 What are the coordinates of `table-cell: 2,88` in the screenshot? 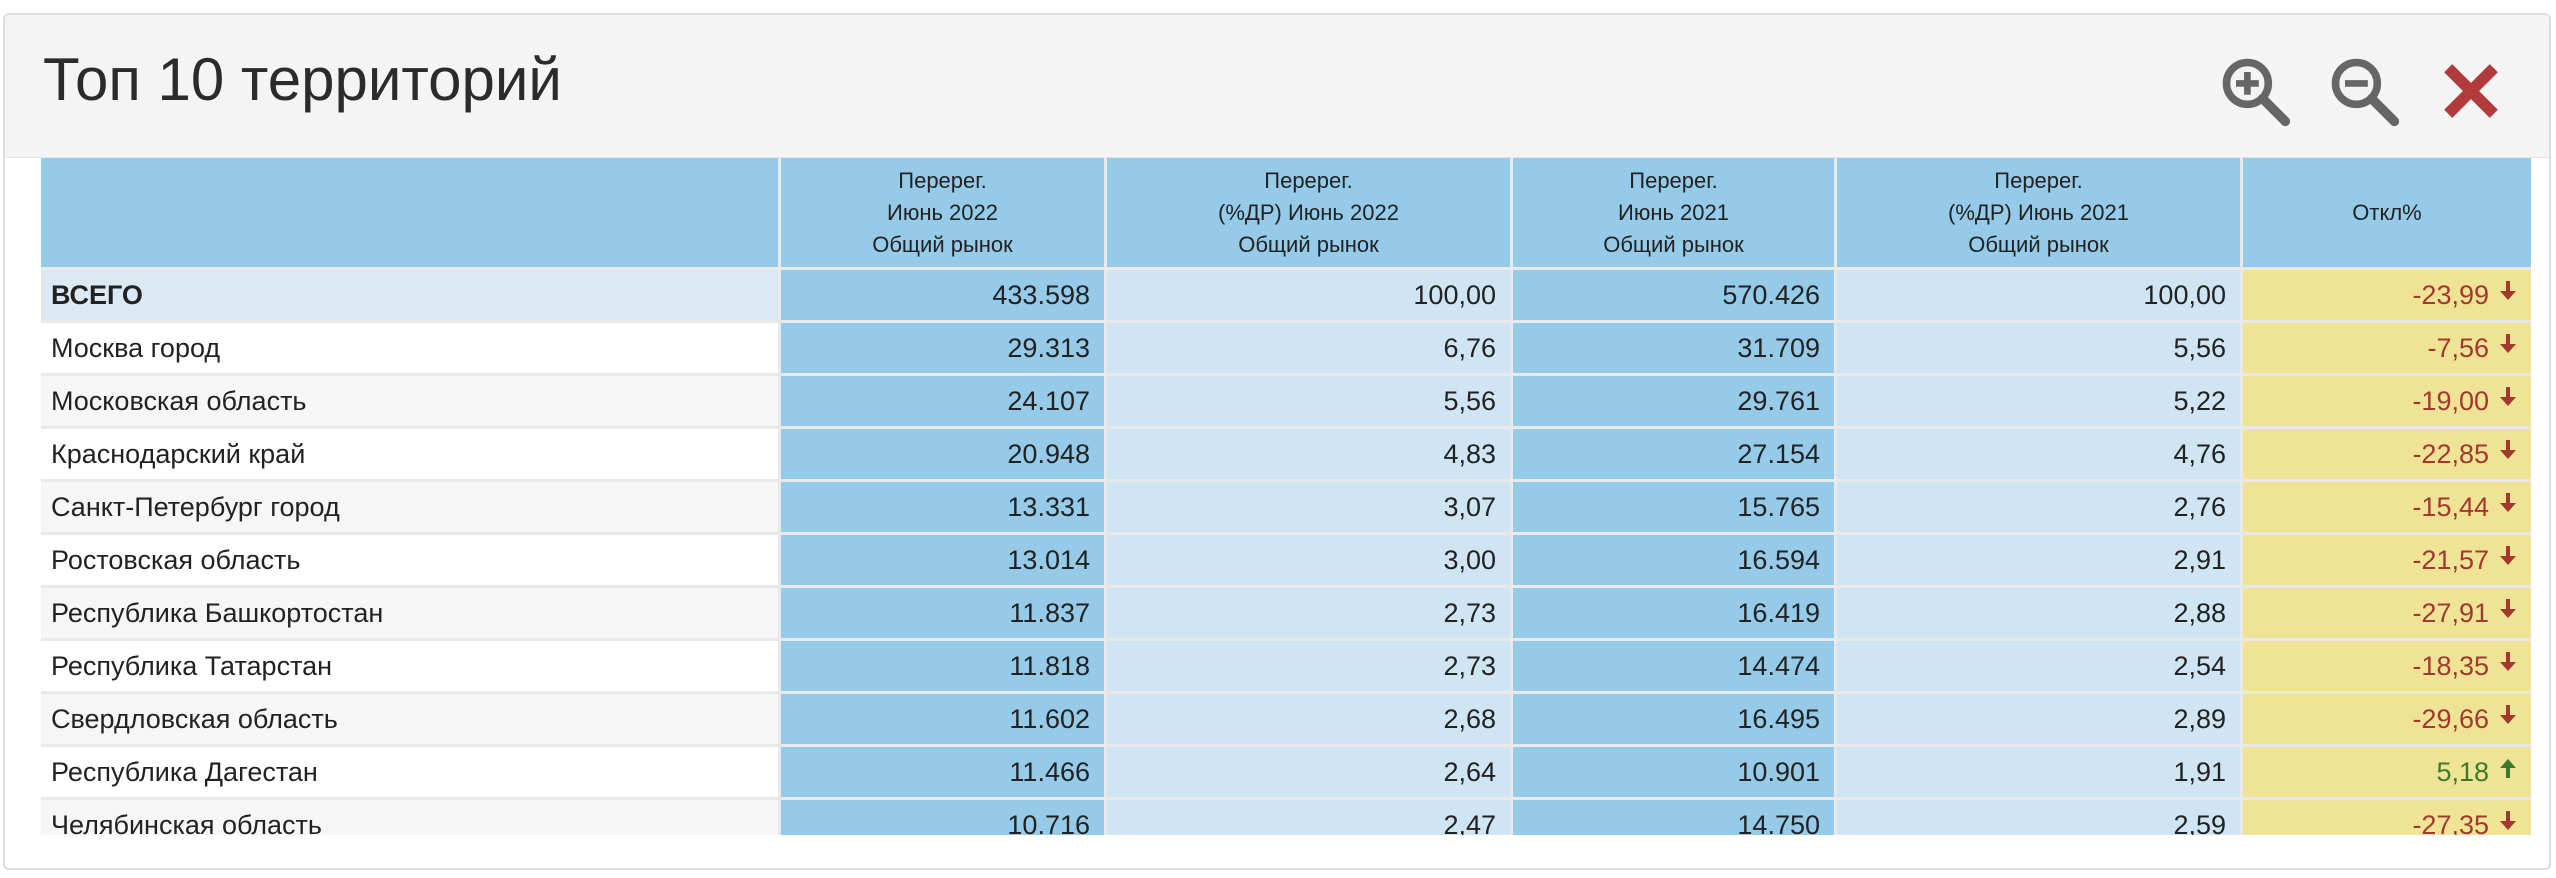 It's located at (2038, 613).